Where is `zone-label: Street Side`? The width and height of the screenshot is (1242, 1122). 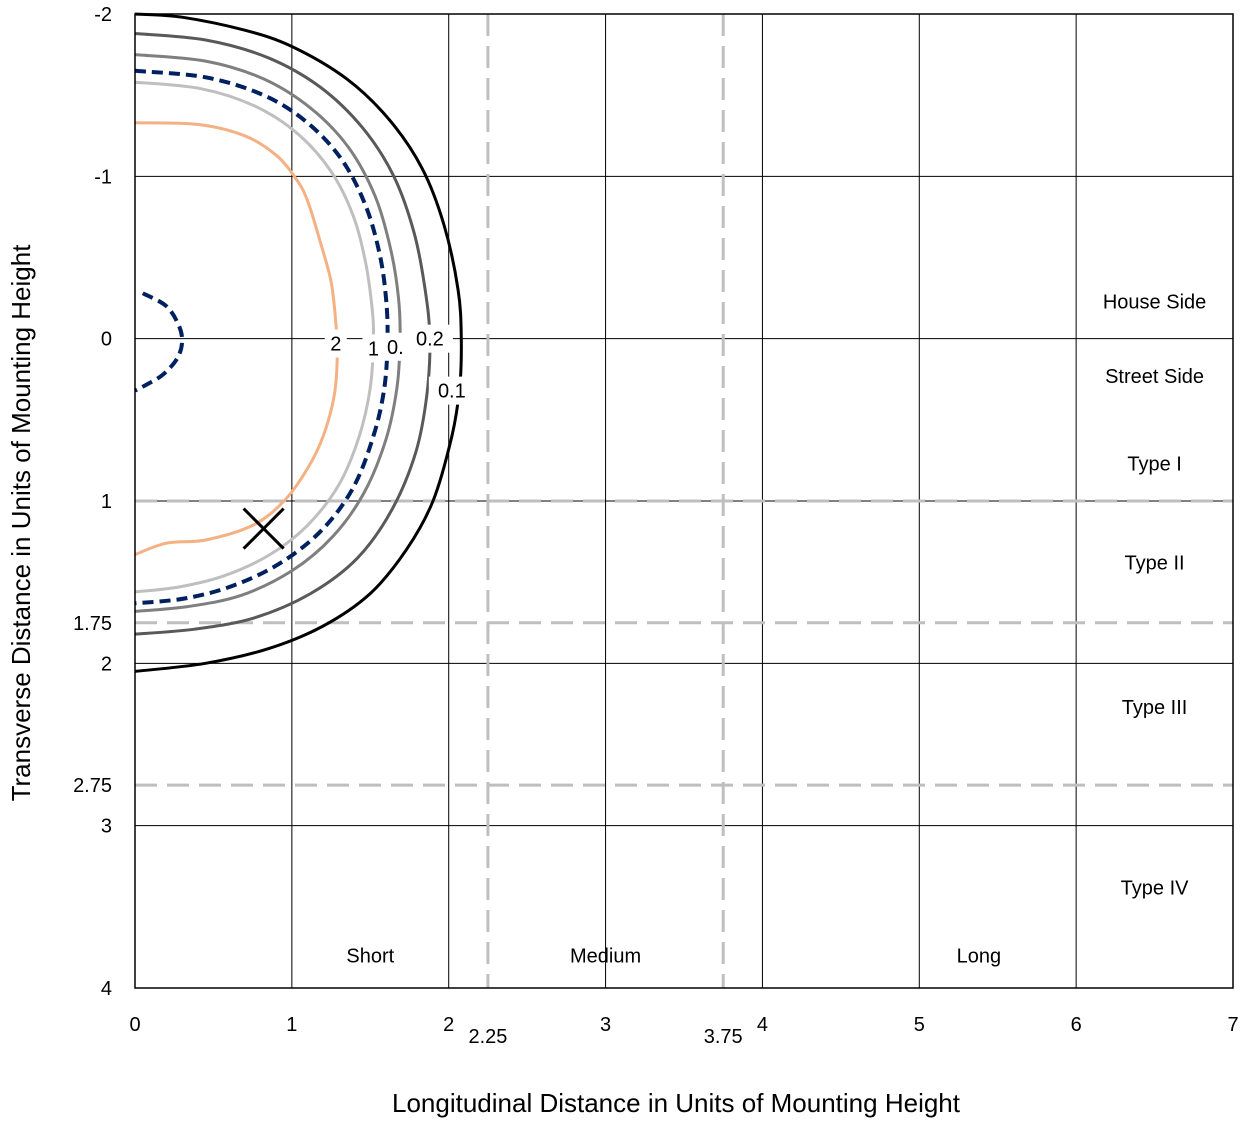
zone-label: Street Side is located at coordinates (1154, 377).